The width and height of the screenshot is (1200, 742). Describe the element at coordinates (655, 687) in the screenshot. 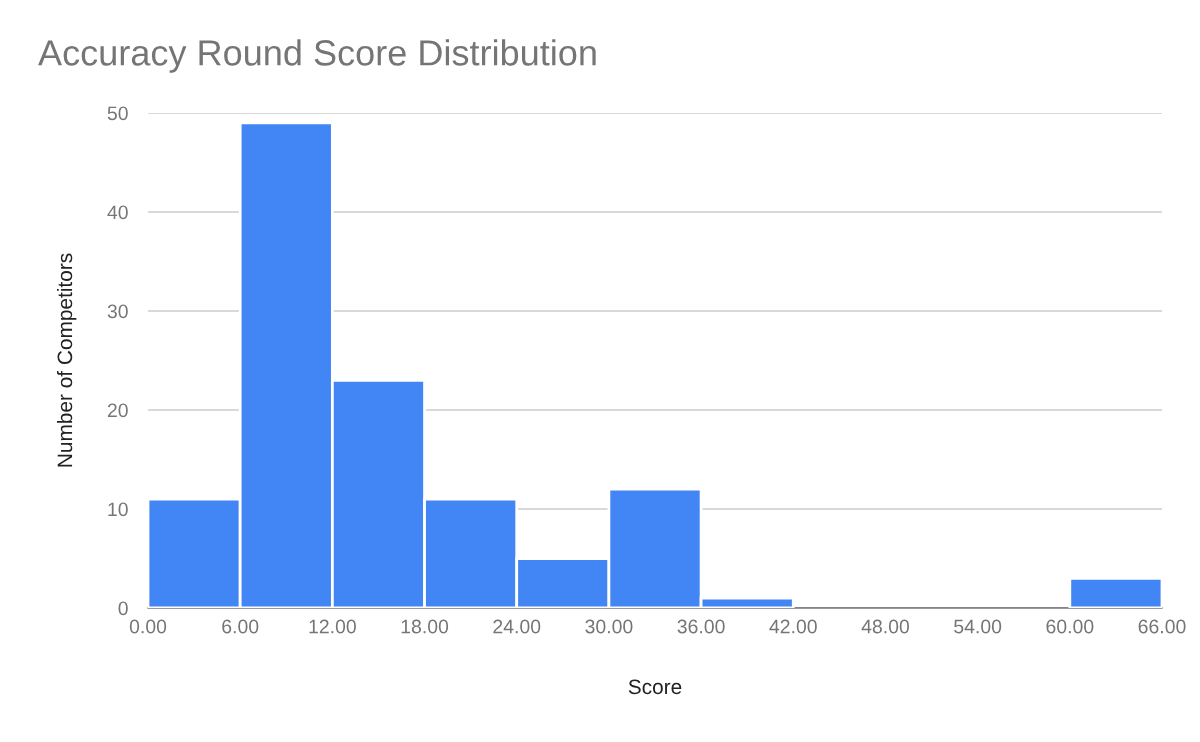

I see `x-axis-title: Score` at that location.